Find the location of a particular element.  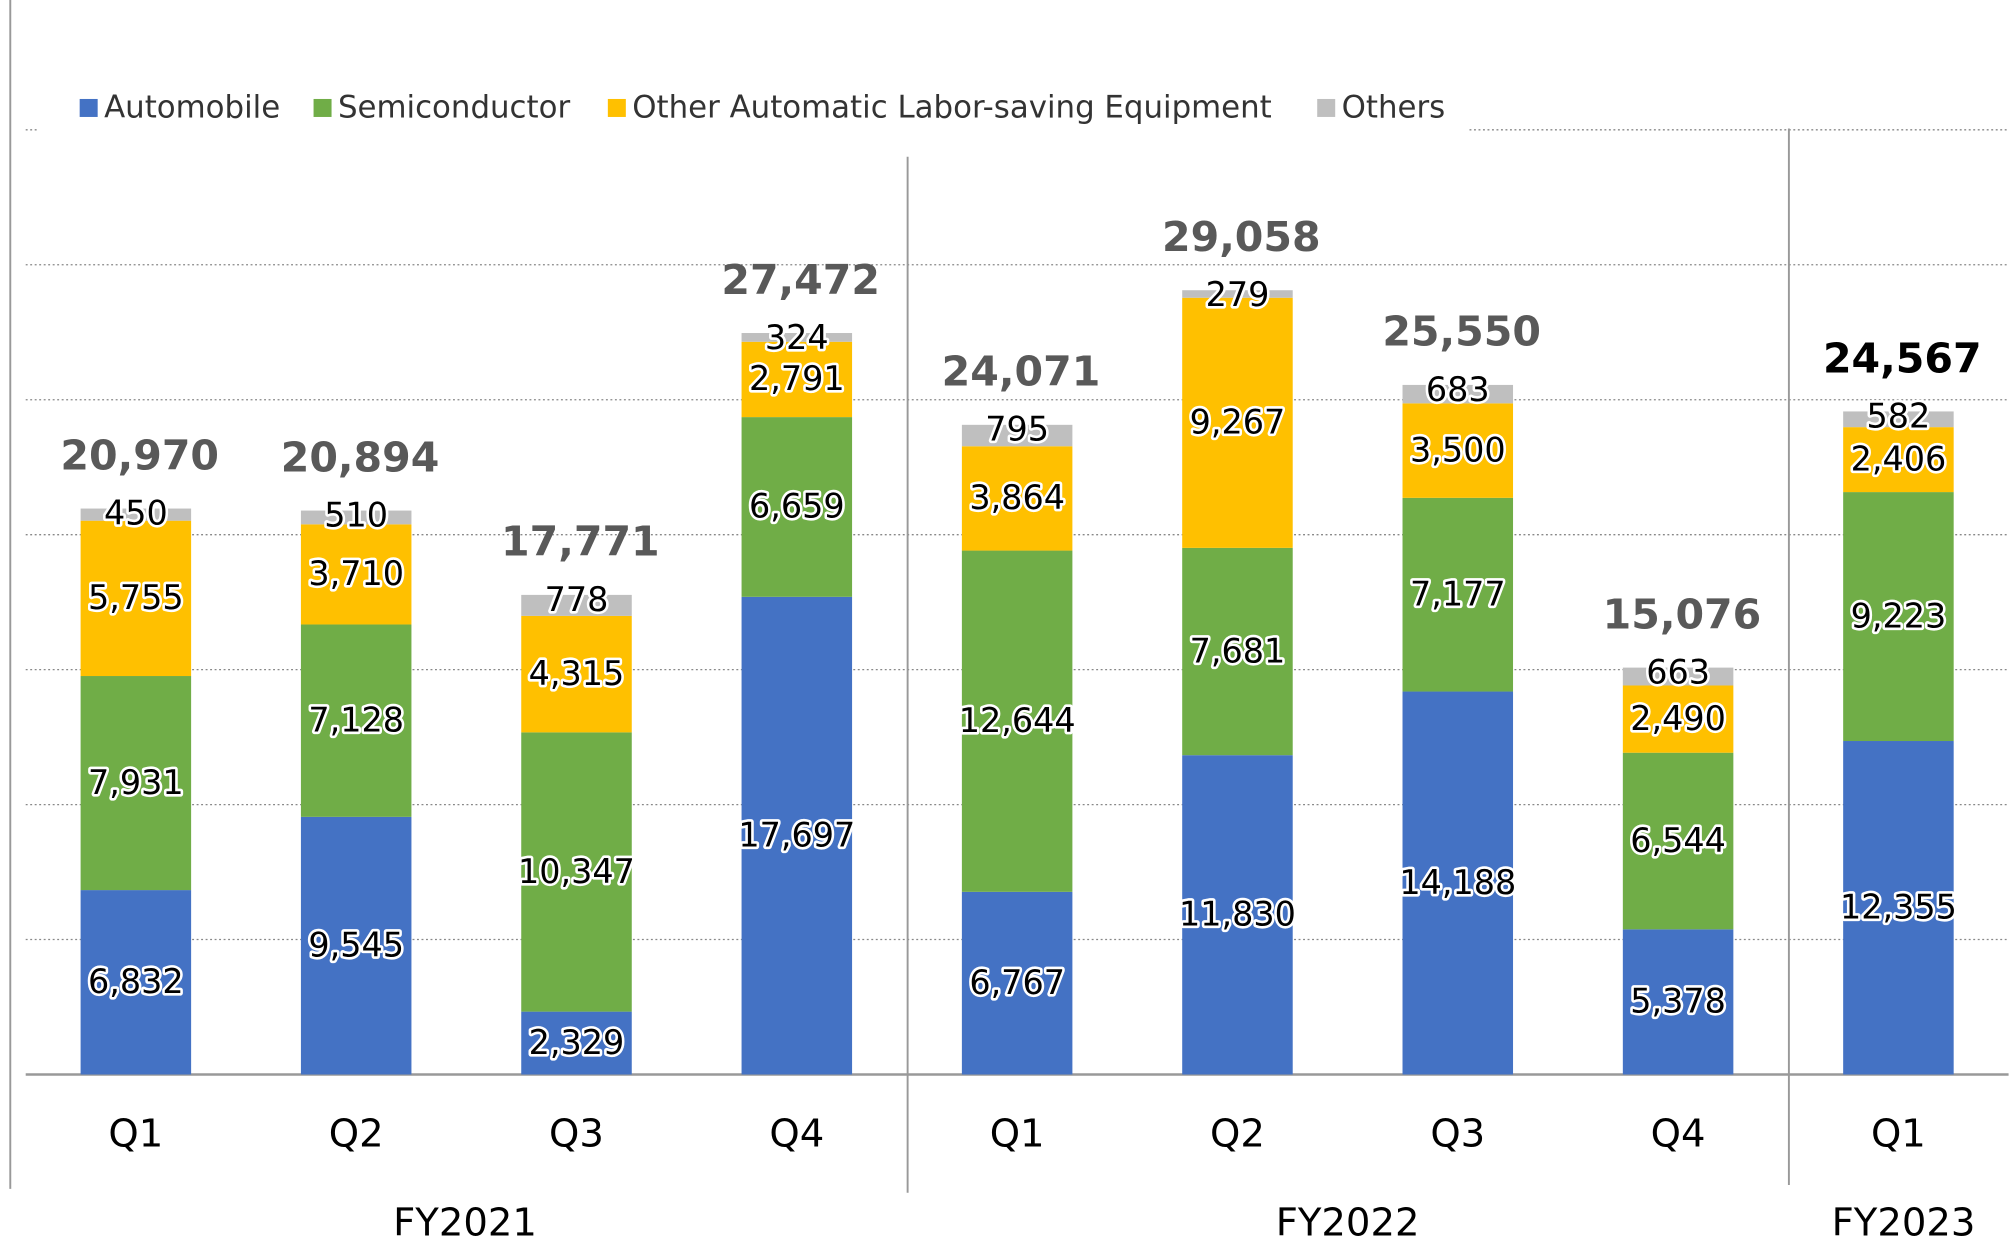

total-label: 24,567 is located at coordinates (1902, 358).